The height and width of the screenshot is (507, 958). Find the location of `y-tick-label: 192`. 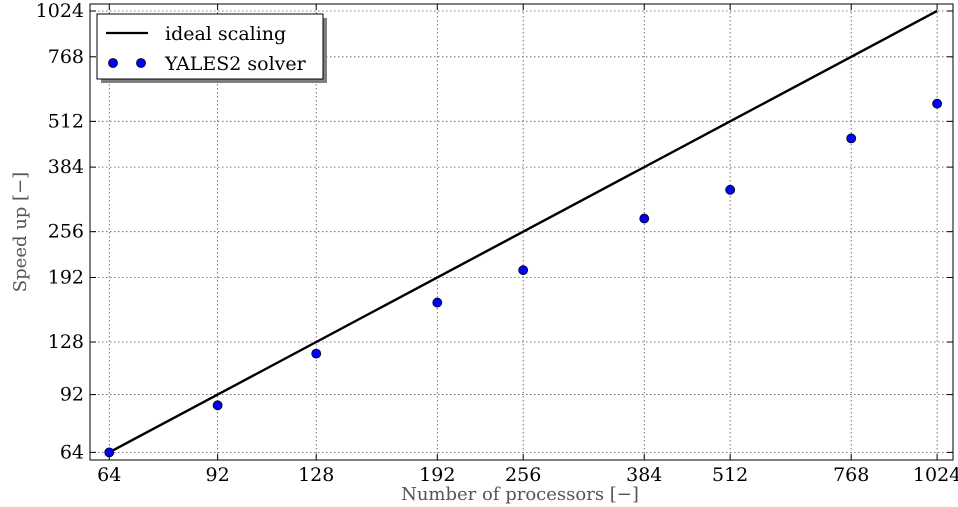

y-tick-label: 192 is located at coordinates (66, 277).